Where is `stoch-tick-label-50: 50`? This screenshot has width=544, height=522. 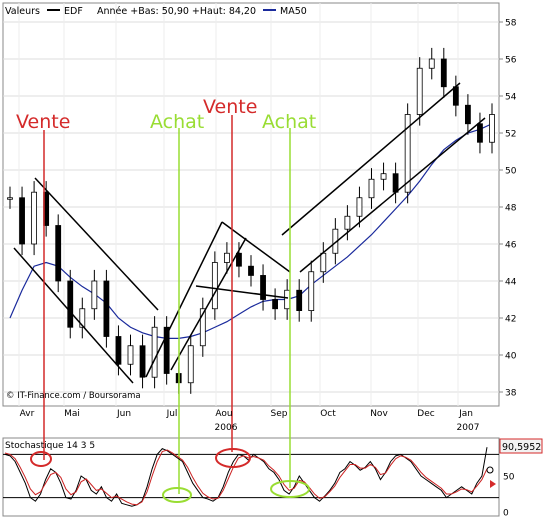 stoch-tick-label-50: 50 is located at coordinates (509, 478).